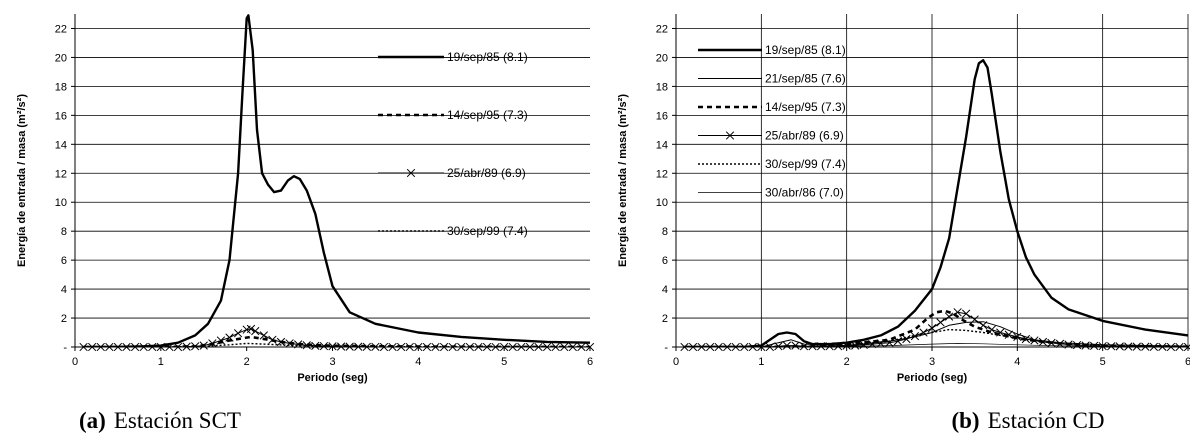 Image resolution: width=1190 pixels, height=440 pixels. What do you see at coordinates (61, 145) in the screenshot?
I see `y-tick-label: 14` at bounding box center [61, 145].